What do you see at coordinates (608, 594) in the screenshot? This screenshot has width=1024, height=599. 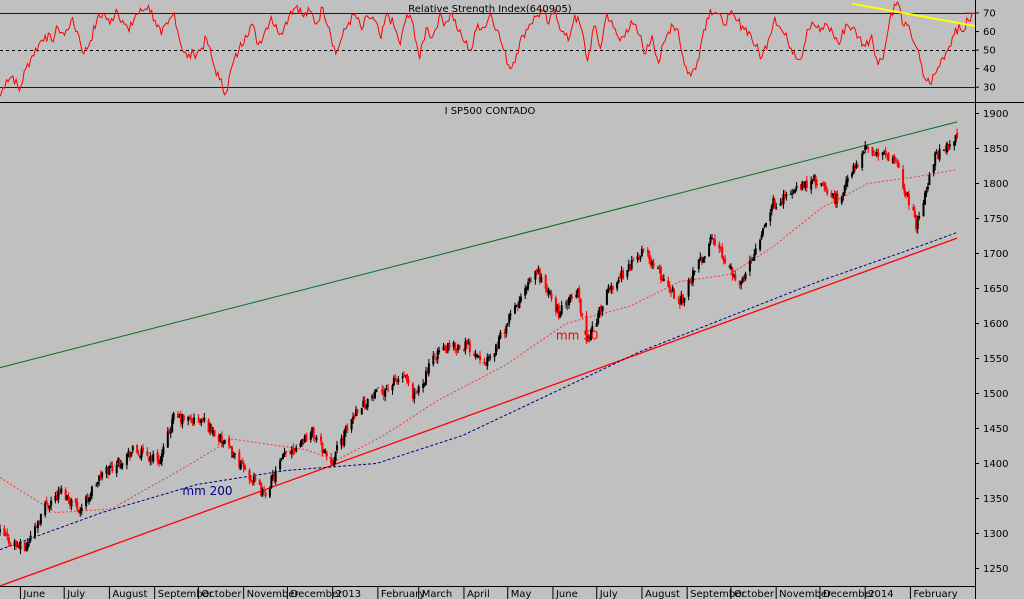 I see `month-label: July` at bounding box center [608, 594].